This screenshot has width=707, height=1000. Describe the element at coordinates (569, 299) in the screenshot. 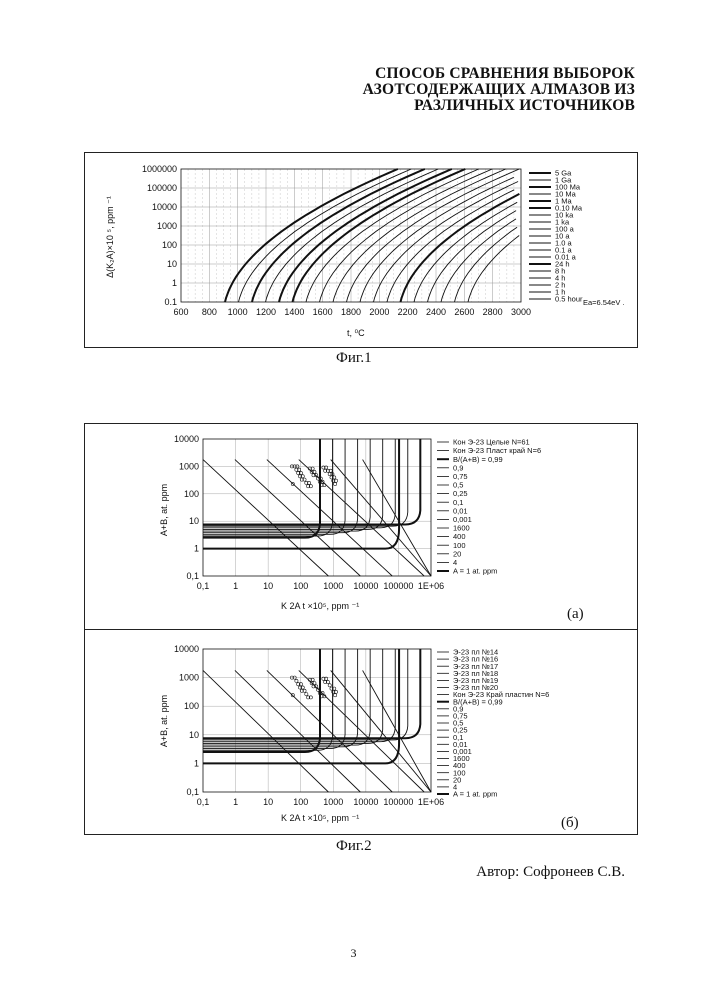

I see `figure-1-legend-label: 0.5 hour` at that location.